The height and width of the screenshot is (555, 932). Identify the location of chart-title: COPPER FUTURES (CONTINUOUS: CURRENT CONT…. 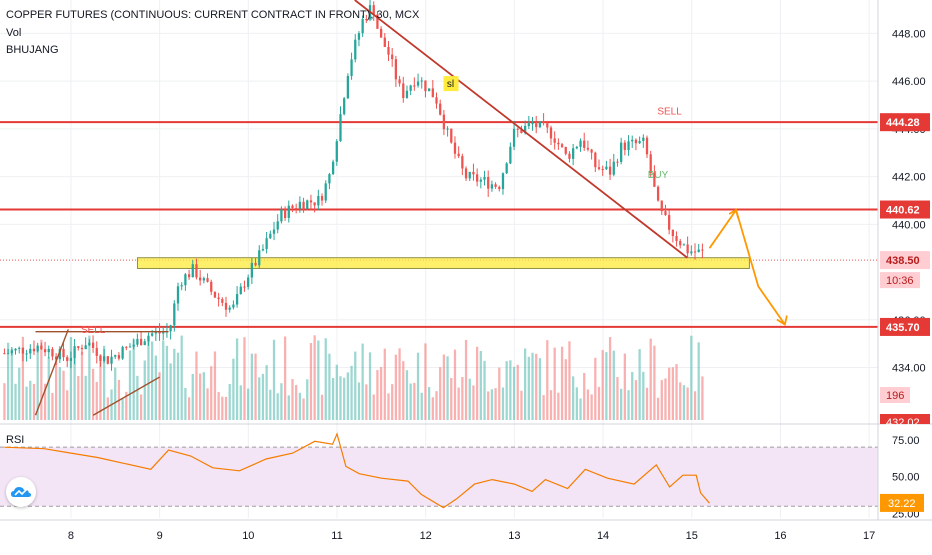
(213, 15).